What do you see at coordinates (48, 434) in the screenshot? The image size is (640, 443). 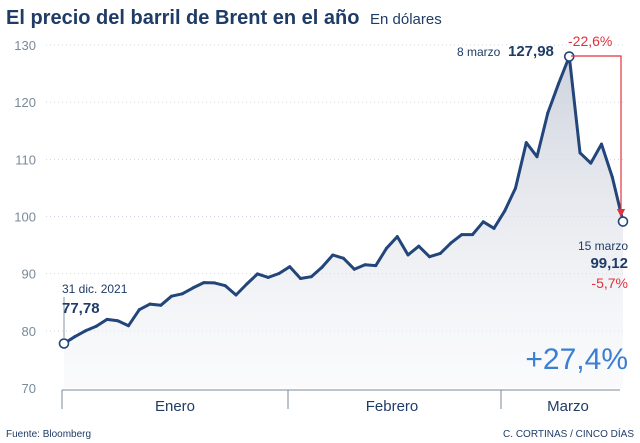 I see `source-label: Fuente: Bloomberg` at bounding box center [48, 434].